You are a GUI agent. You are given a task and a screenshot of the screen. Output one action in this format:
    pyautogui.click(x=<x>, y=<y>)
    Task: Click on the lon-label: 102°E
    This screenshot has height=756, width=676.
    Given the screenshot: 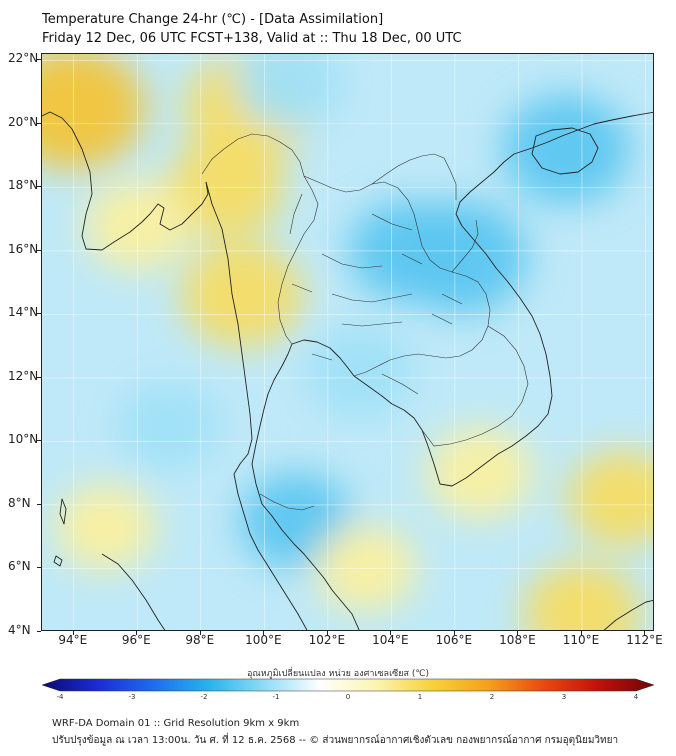 What is the action you would take?
    pyautogui.click(x=327, y=640)
    